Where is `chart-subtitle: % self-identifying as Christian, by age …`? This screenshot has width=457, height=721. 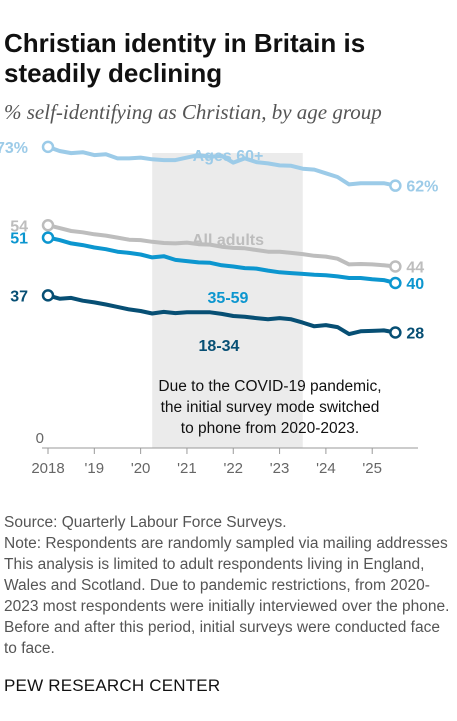
chart-subtitle: % self-identifying as Christian, by age … is located at coordinates (193, 112).